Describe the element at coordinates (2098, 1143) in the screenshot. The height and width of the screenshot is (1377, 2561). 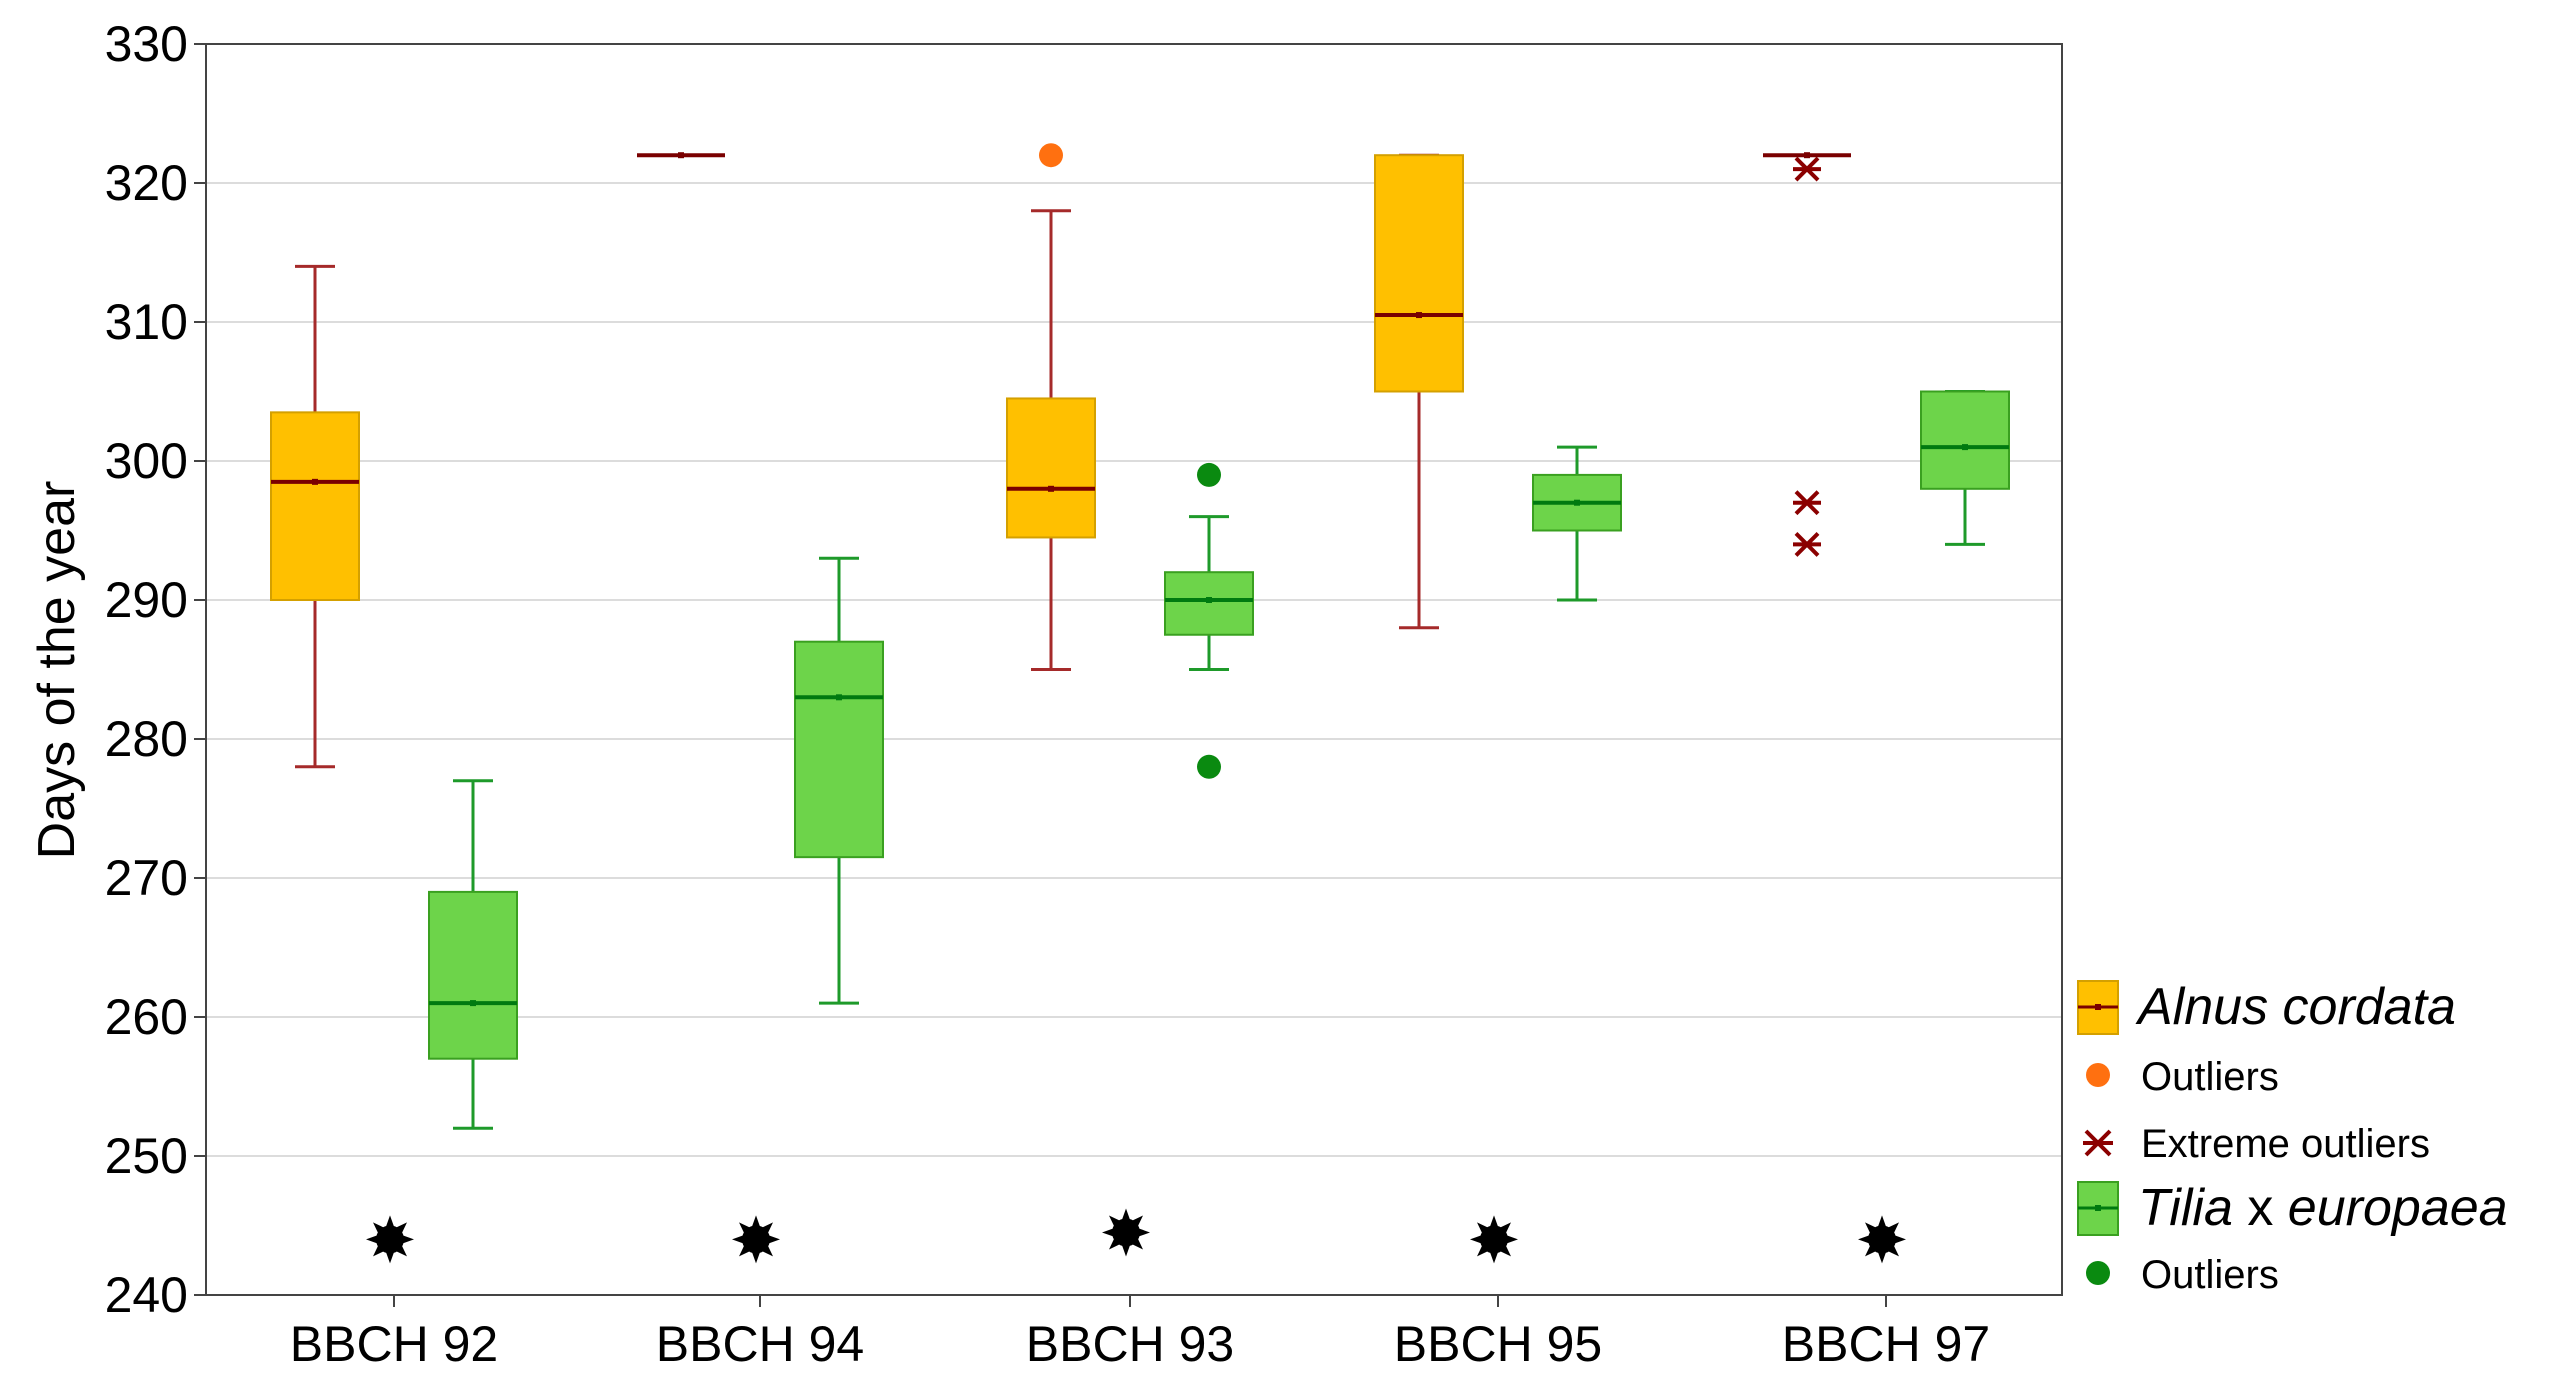
I see `legend-extreme-marker` at that location.